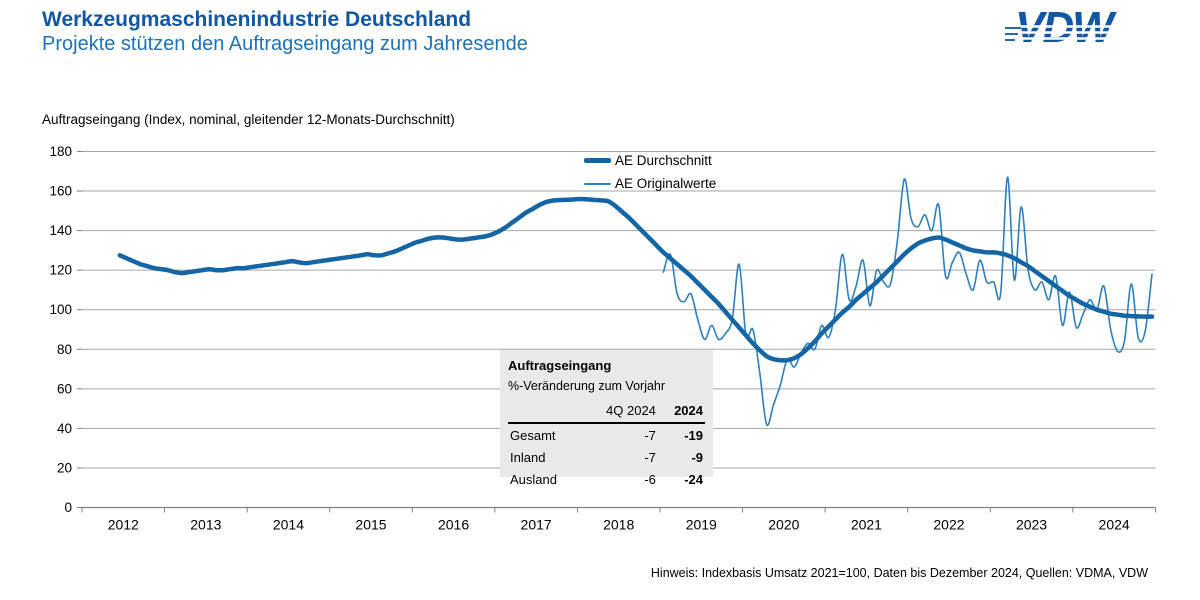 This screenshot has width=1200, height=600. Describe the element at coordinates (453, 525) in the screenshot. I see `svg-text: 2016` at that location.